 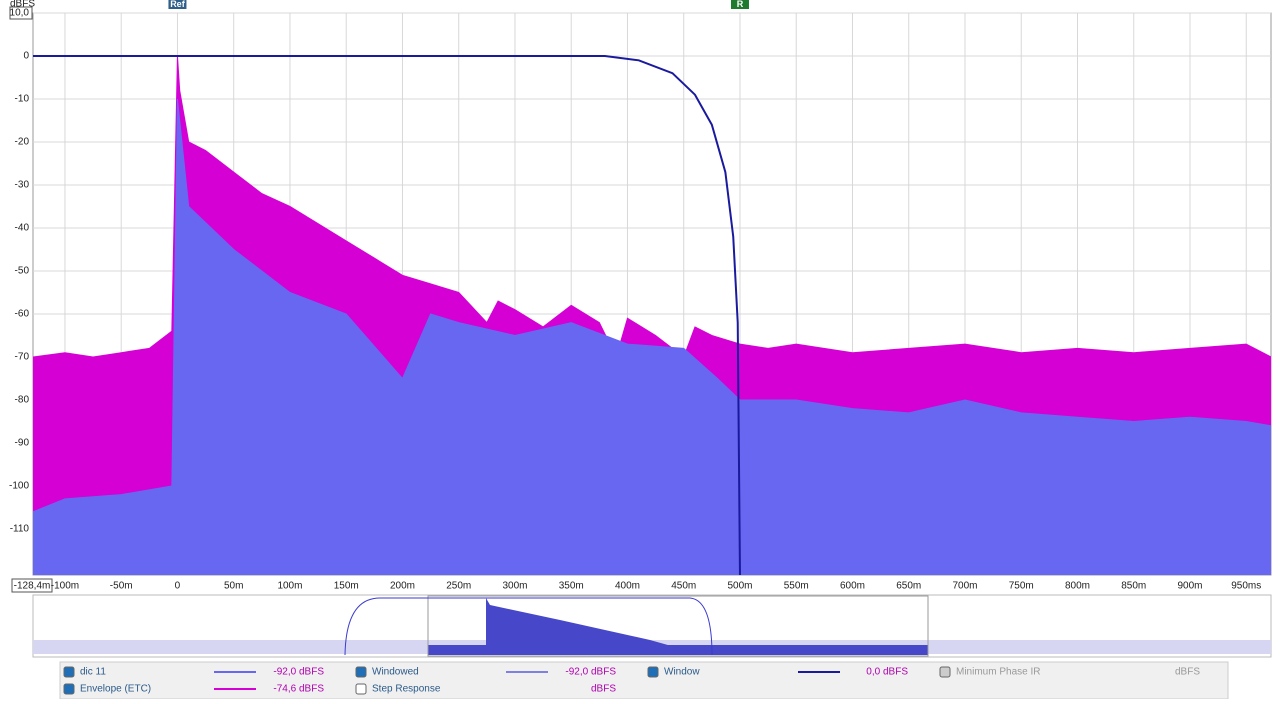 I want to click on y-tick-label: -30, so click(x=22, y=185).